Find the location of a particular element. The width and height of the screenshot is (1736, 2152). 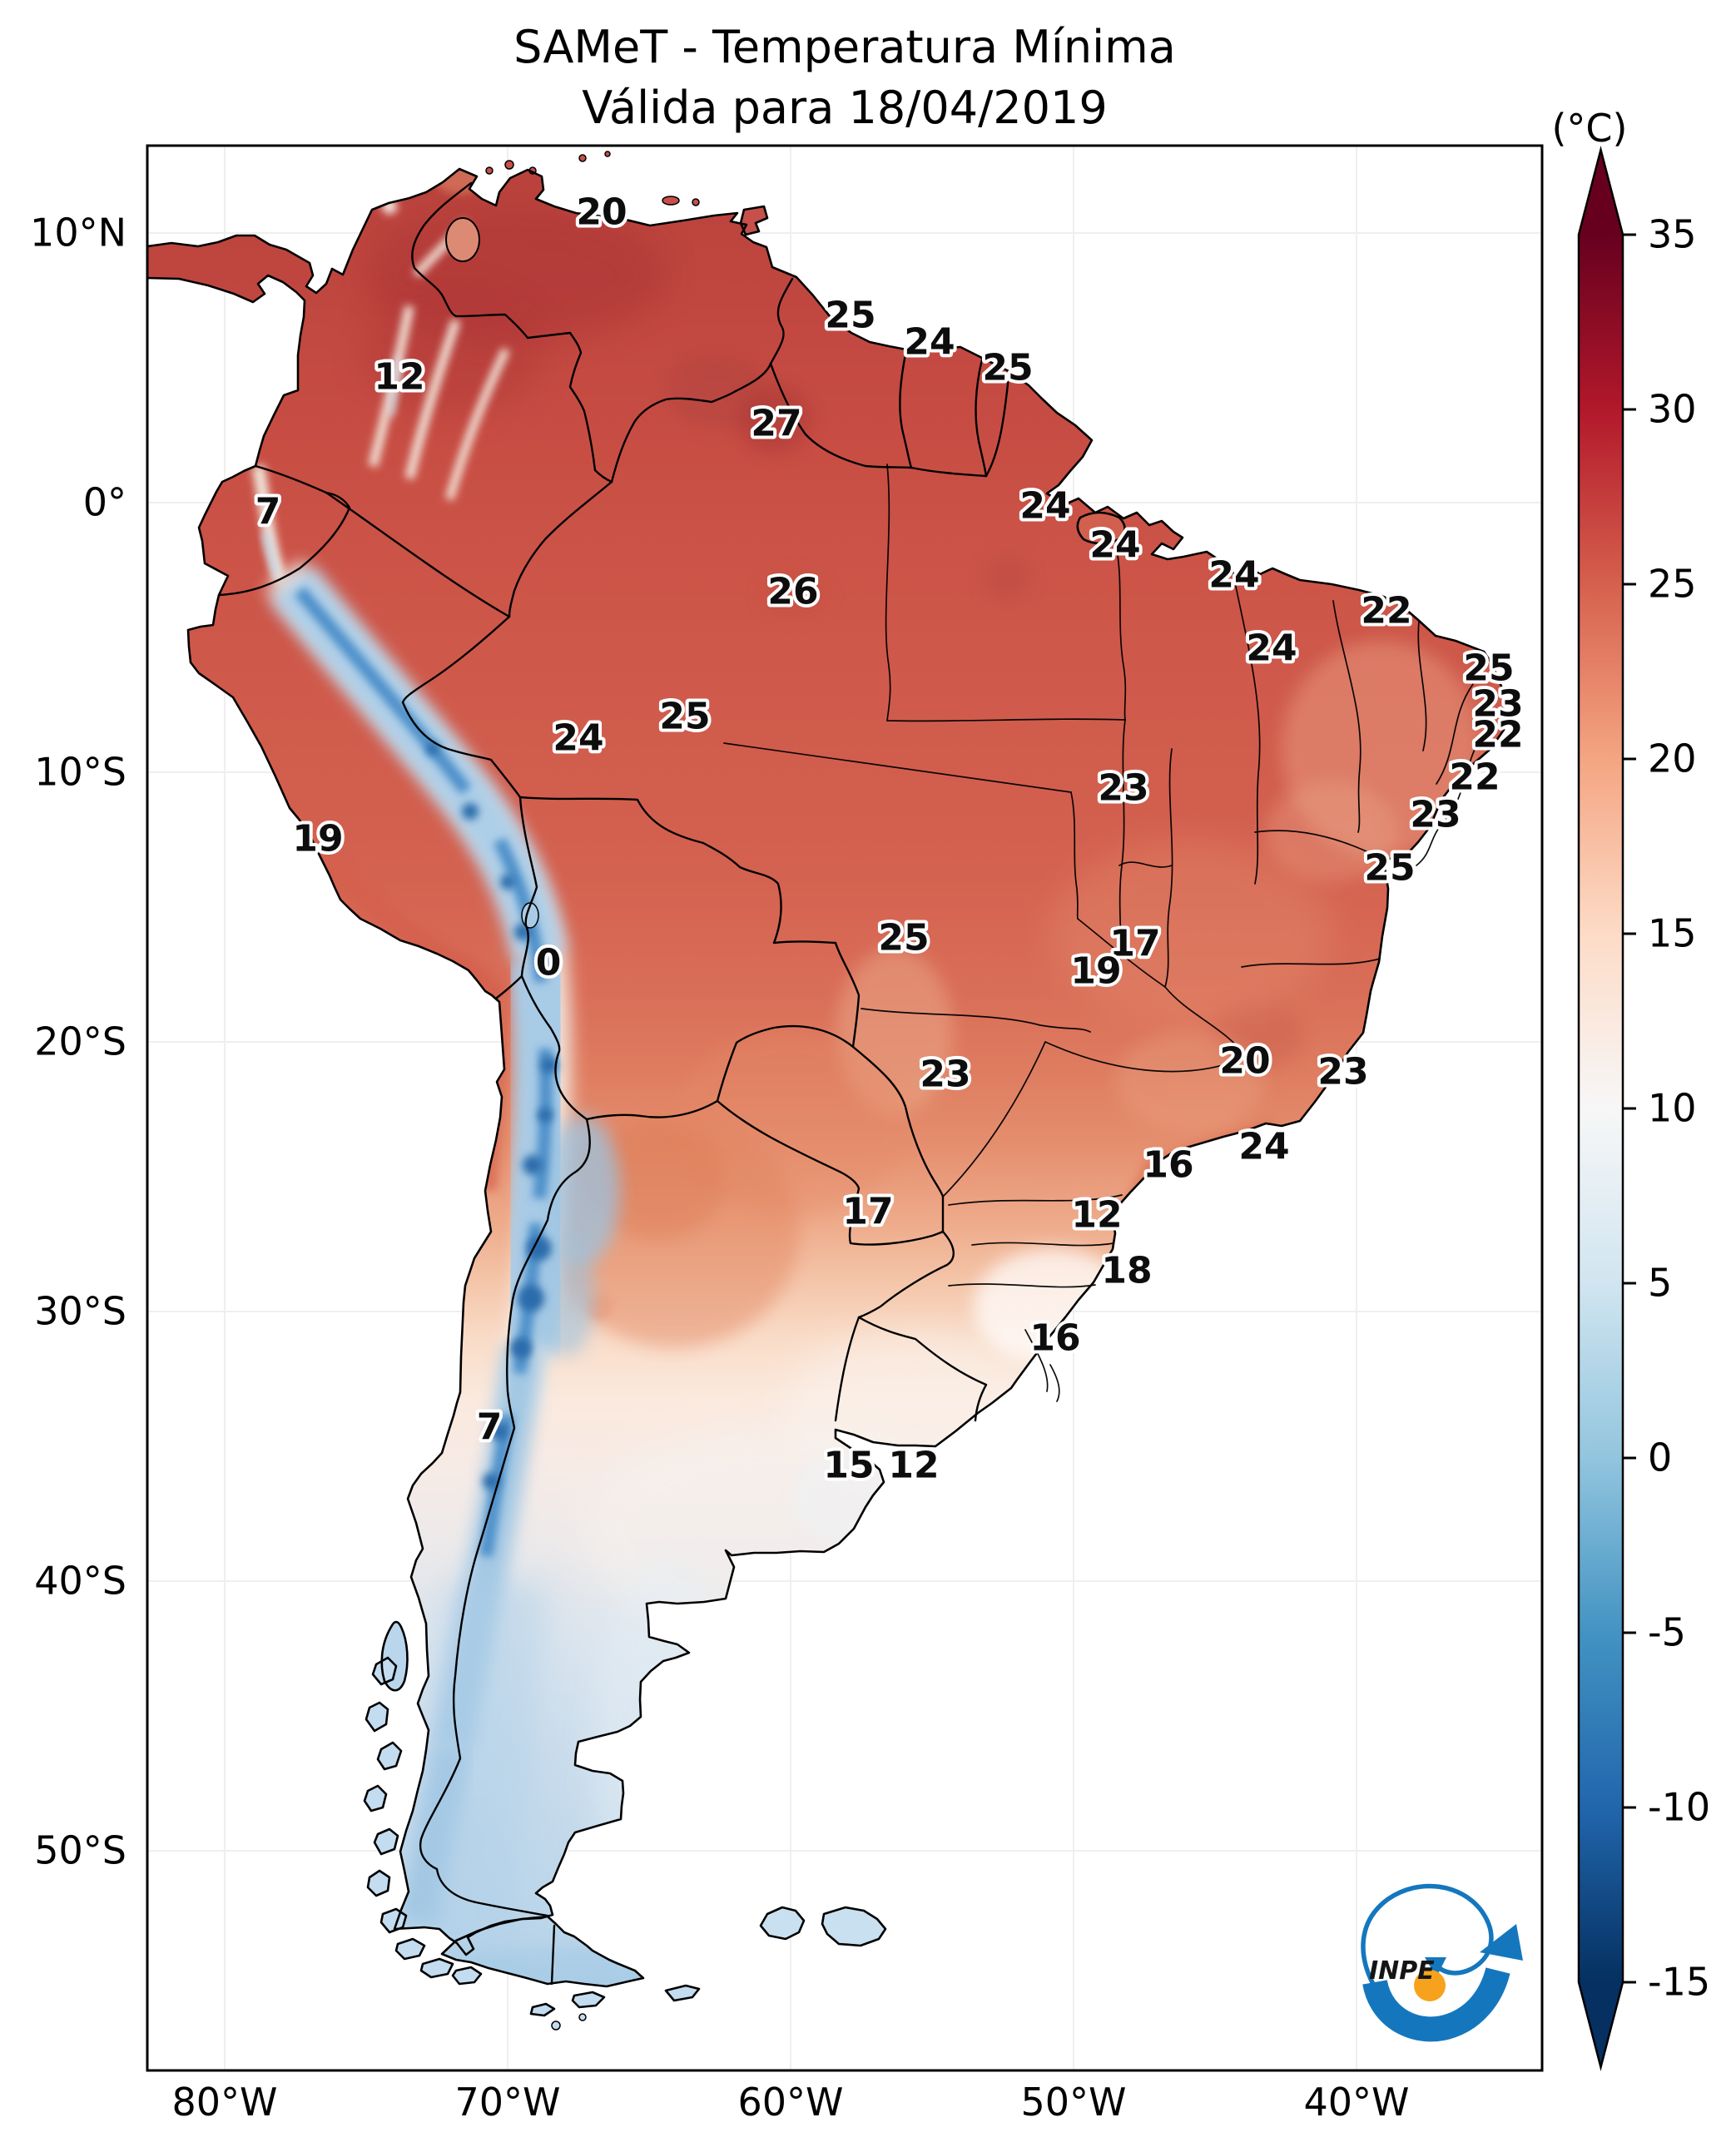

x-axis-labels: 80°W 70°W 60°W 50°W 40°W is located at coordinates (790, 2102).